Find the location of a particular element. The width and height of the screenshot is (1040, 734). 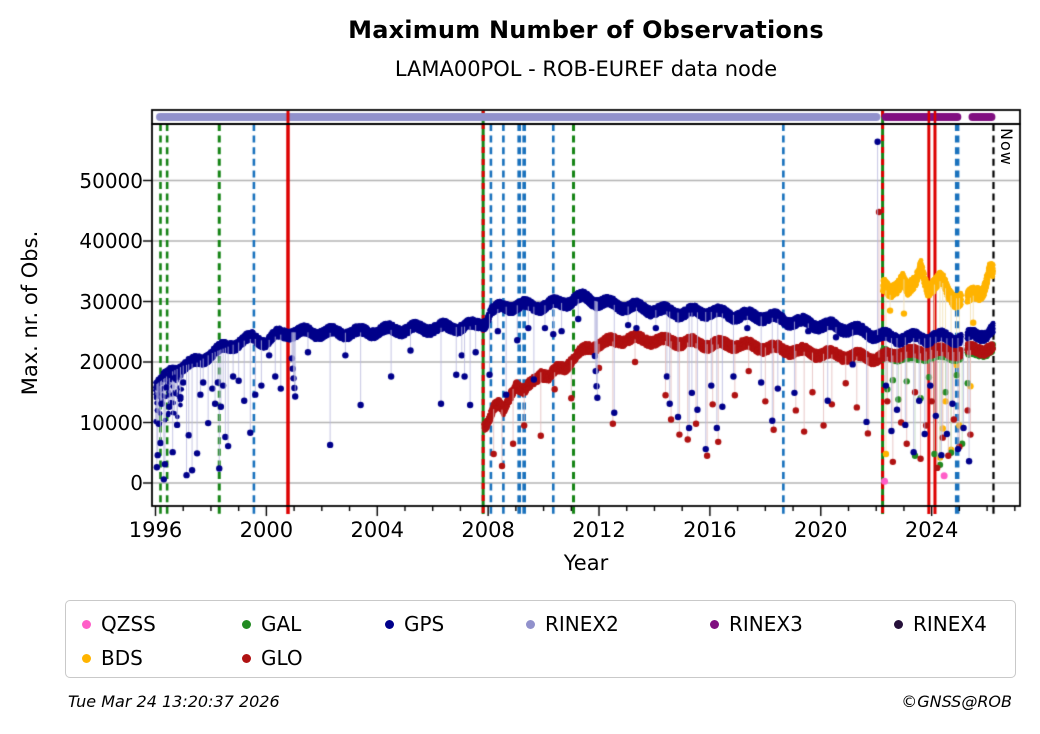

qzss-dot-icon is located at coordinates (86, 624).